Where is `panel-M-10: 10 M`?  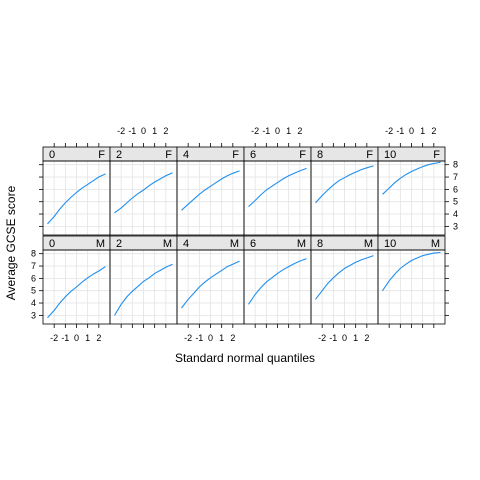 panel-M-10: 10 M is located at coordinates (411, 280).